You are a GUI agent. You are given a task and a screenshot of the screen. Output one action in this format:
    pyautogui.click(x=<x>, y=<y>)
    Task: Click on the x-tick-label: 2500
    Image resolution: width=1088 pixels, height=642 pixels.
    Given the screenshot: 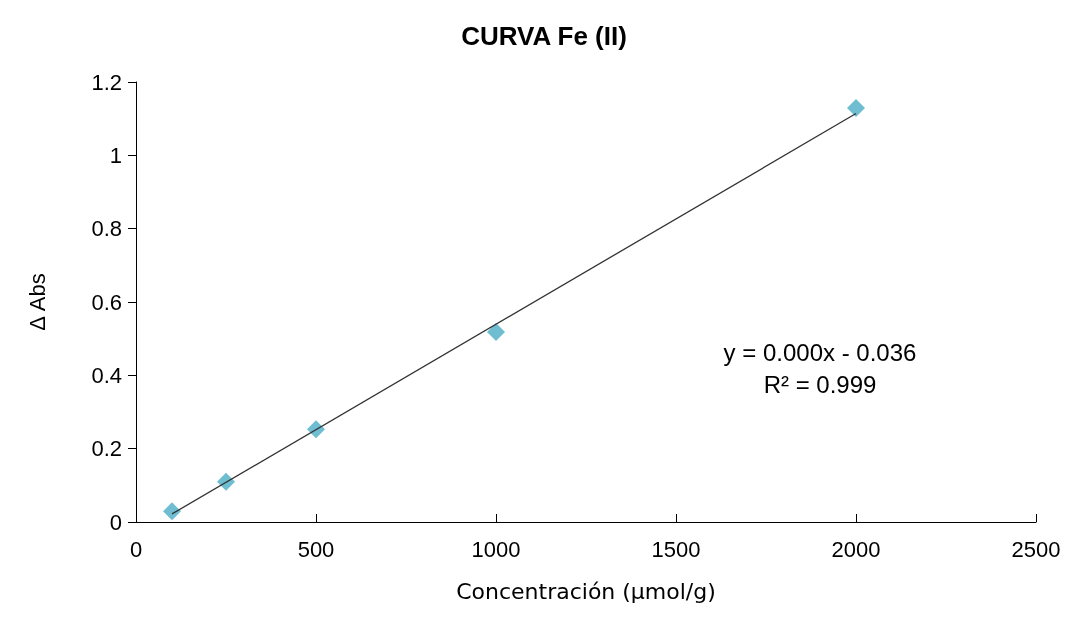 What is the action you would take?
    pyautogui.click(x=1036, y=549)
    